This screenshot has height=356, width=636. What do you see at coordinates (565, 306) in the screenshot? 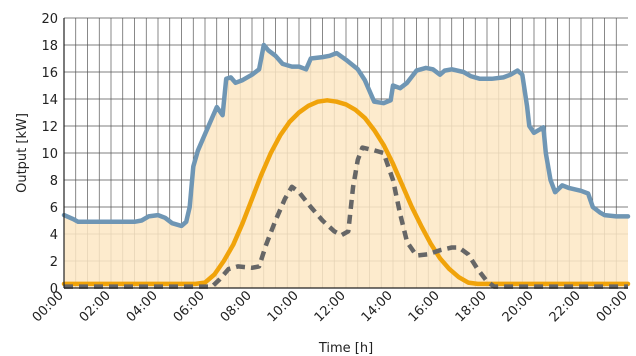
I see `x-tick-label: 22:00` at bounding box center [565, 306].